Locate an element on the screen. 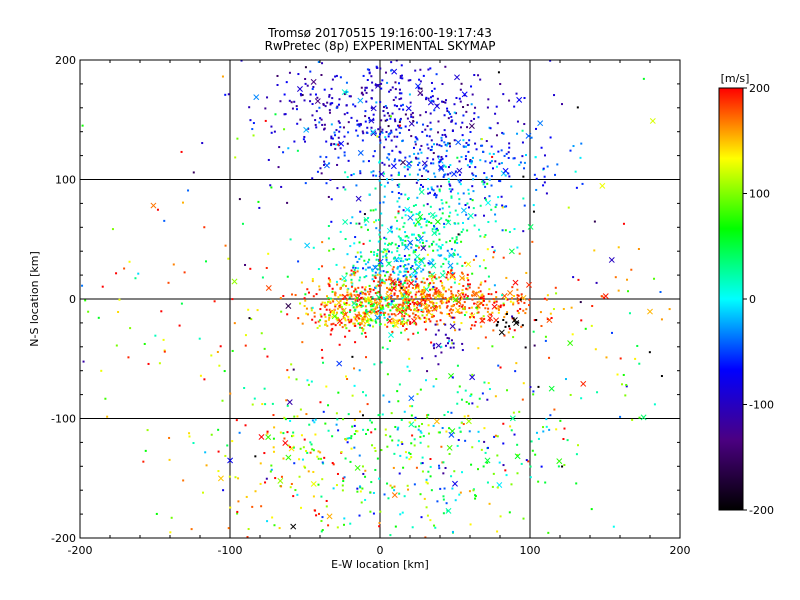  x-tick-label: -200 is located at coordinates (80, 550).